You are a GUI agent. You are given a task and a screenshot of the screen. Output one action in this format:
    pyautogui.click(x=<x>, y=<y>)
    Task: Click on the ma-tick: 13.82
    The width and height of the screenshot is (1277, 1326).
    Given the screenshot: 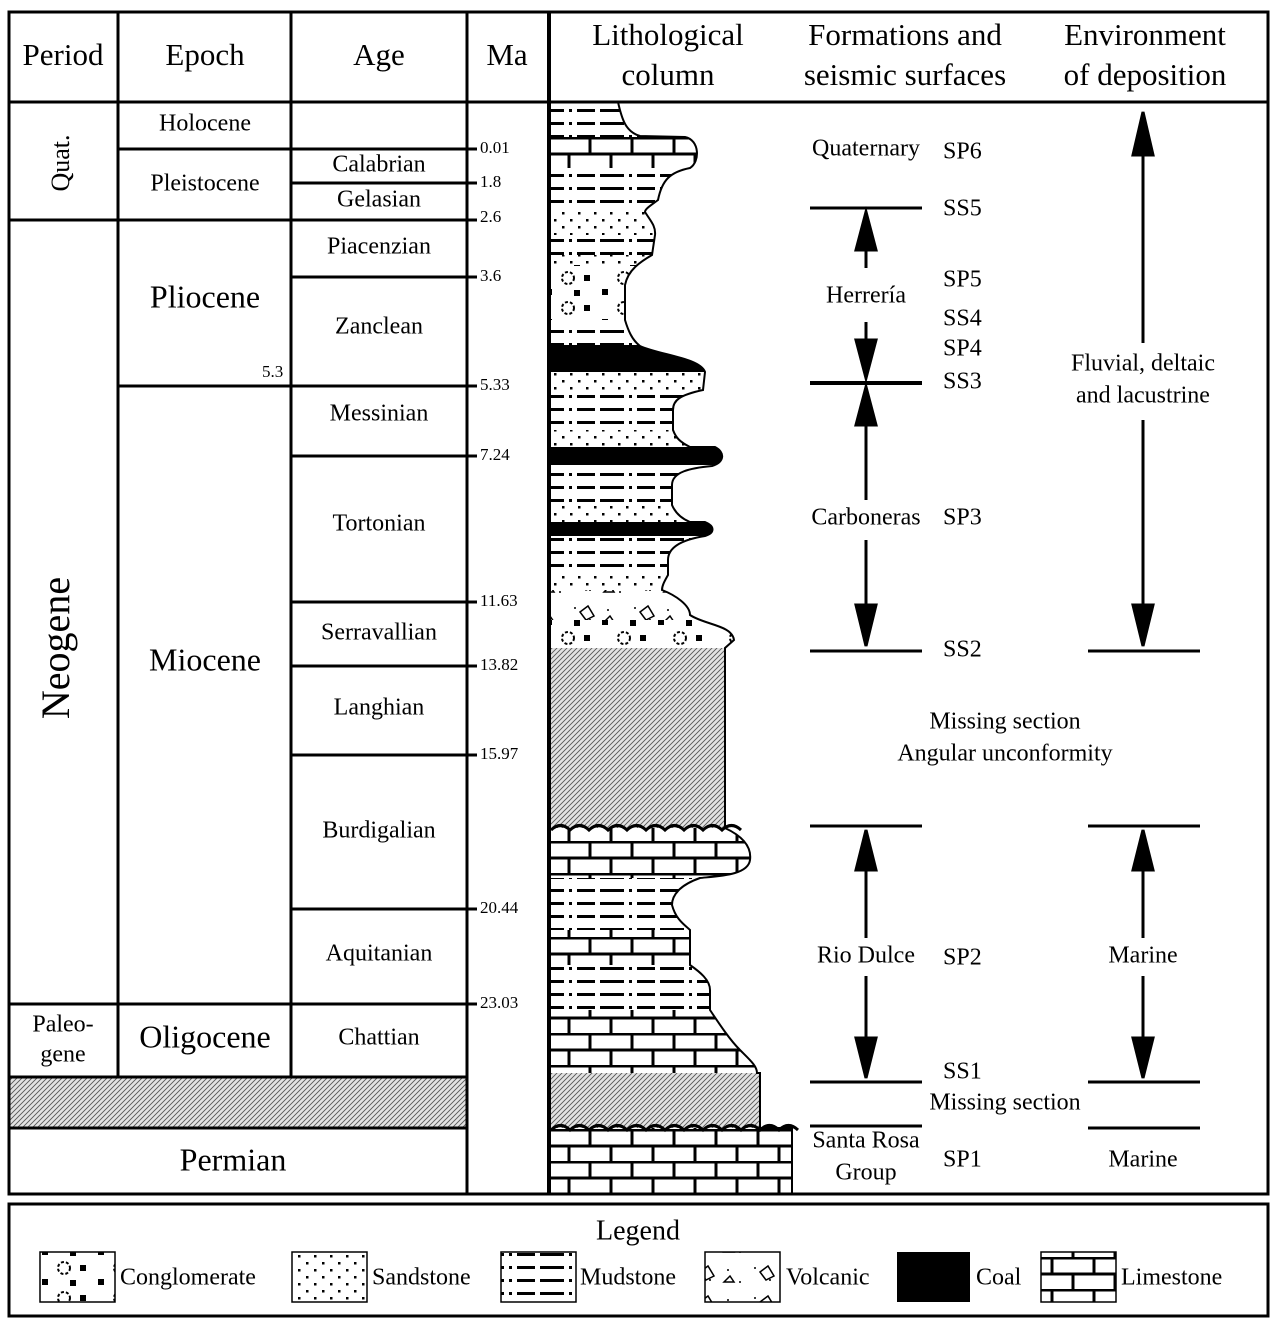 What is the action you would take?
    pyautogui.click(x=499, y=664)
    